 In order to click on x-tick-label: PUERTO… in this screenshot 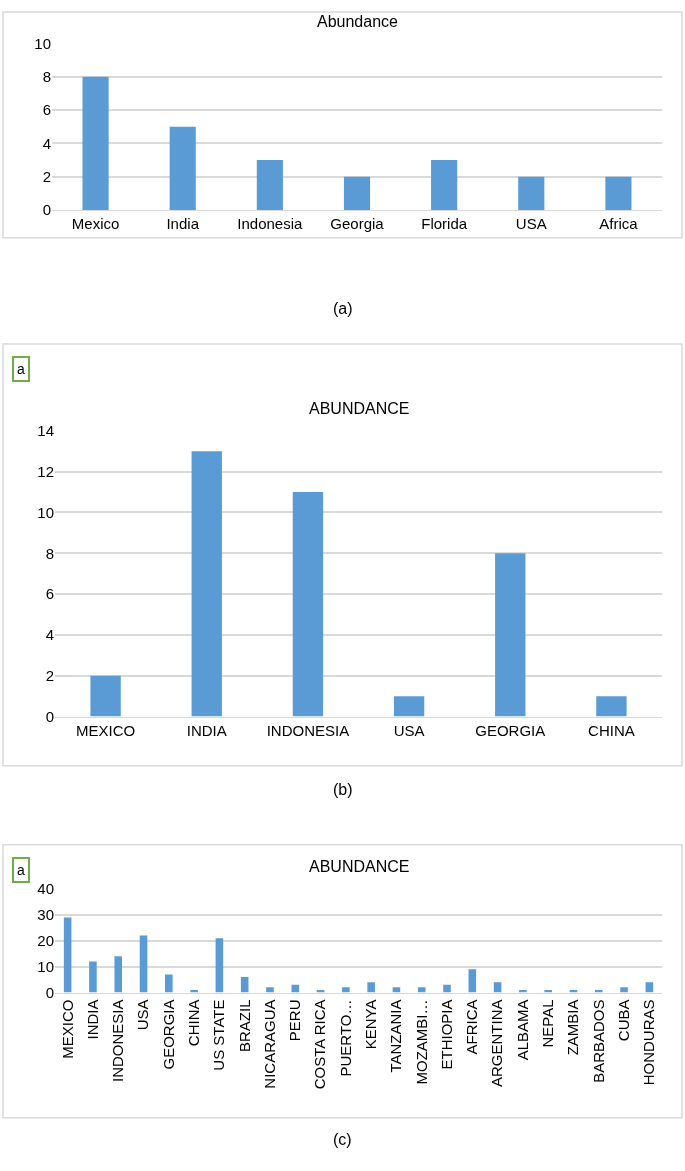, I will do `click(345, 1038)`.